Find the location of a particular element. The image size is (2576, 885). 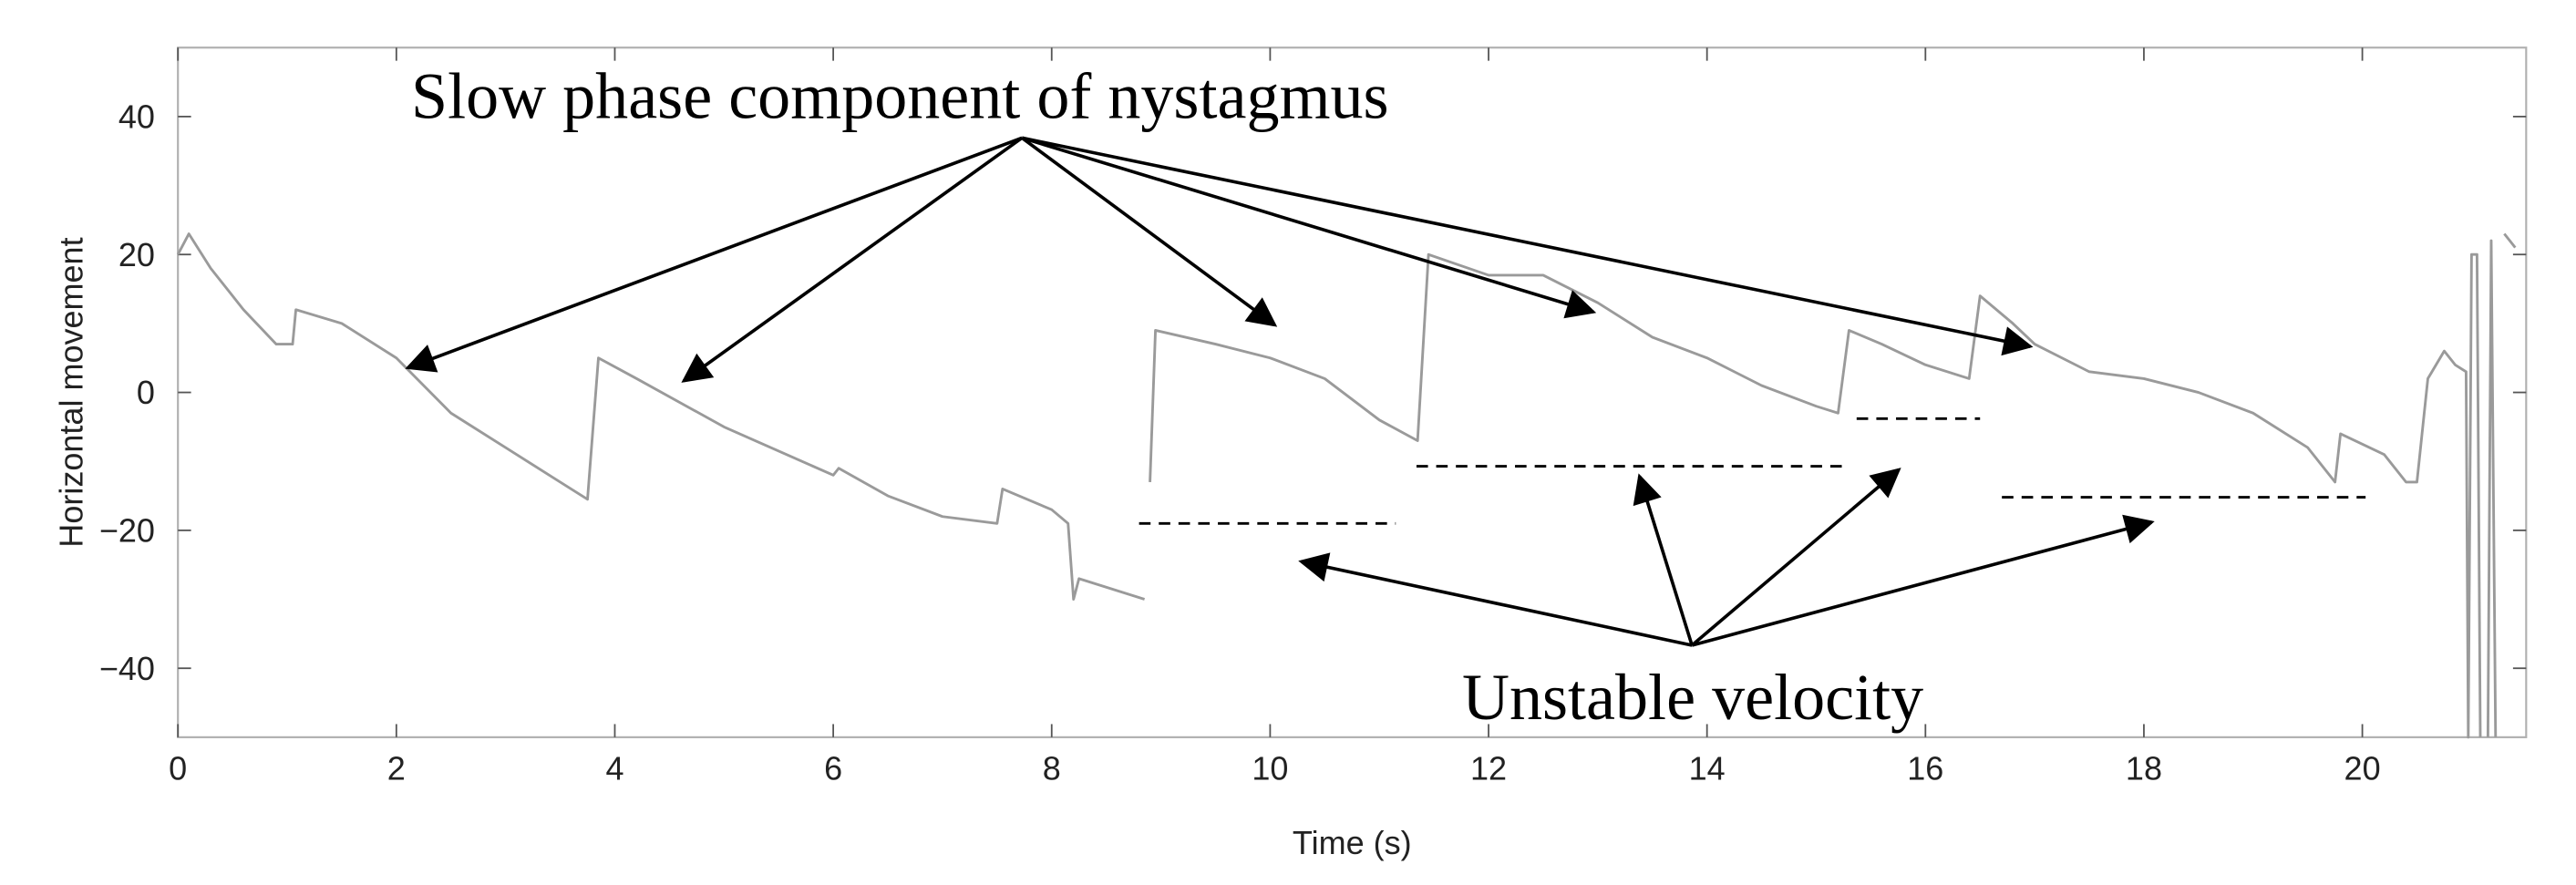

x-tick-label: 0 is located at coordinates (178, 768).